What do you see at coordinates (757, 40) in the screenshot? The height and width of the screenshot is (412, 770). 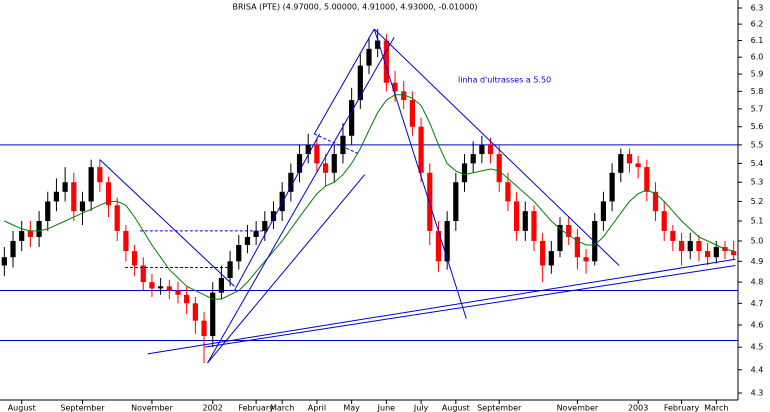 I see `y-tick-label: 6.1` at bounding box center [757, 40].